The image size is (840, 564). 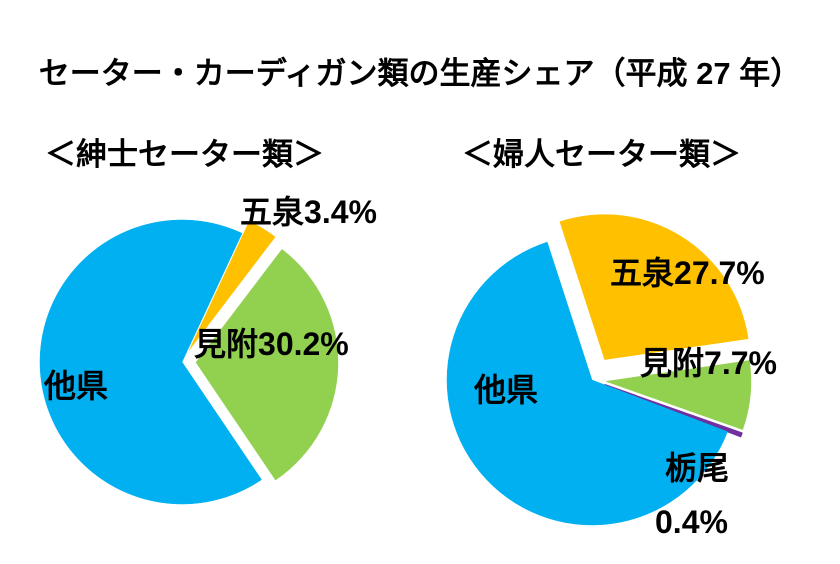 I want to click on mens-slice-mitsuke, so click(x=267, y=365).